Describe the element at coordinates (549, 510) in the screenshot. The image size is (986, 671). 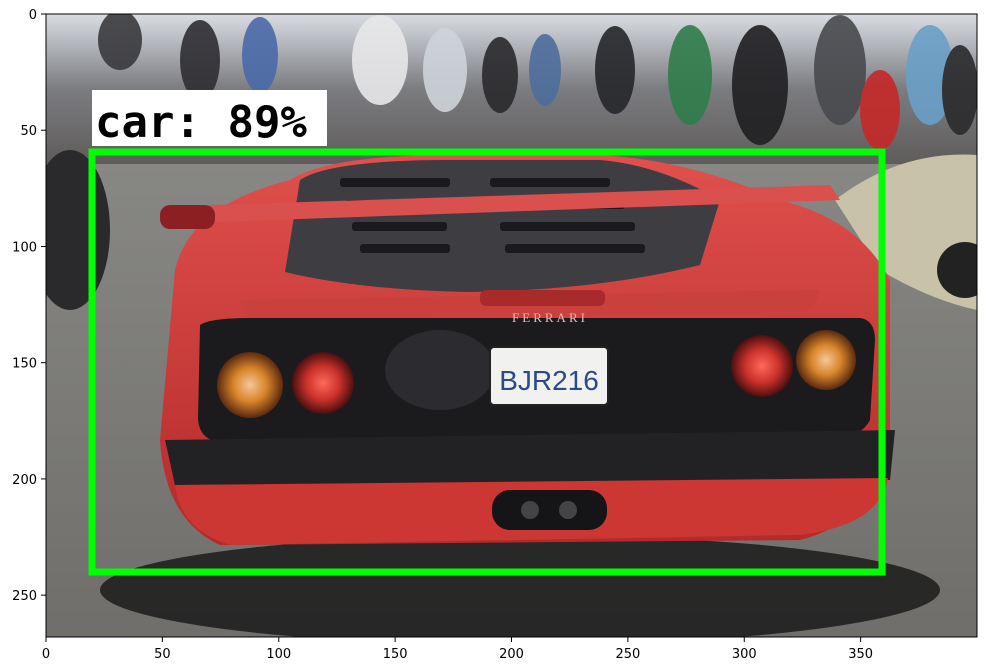
I see `exhaust-housing` at that location.